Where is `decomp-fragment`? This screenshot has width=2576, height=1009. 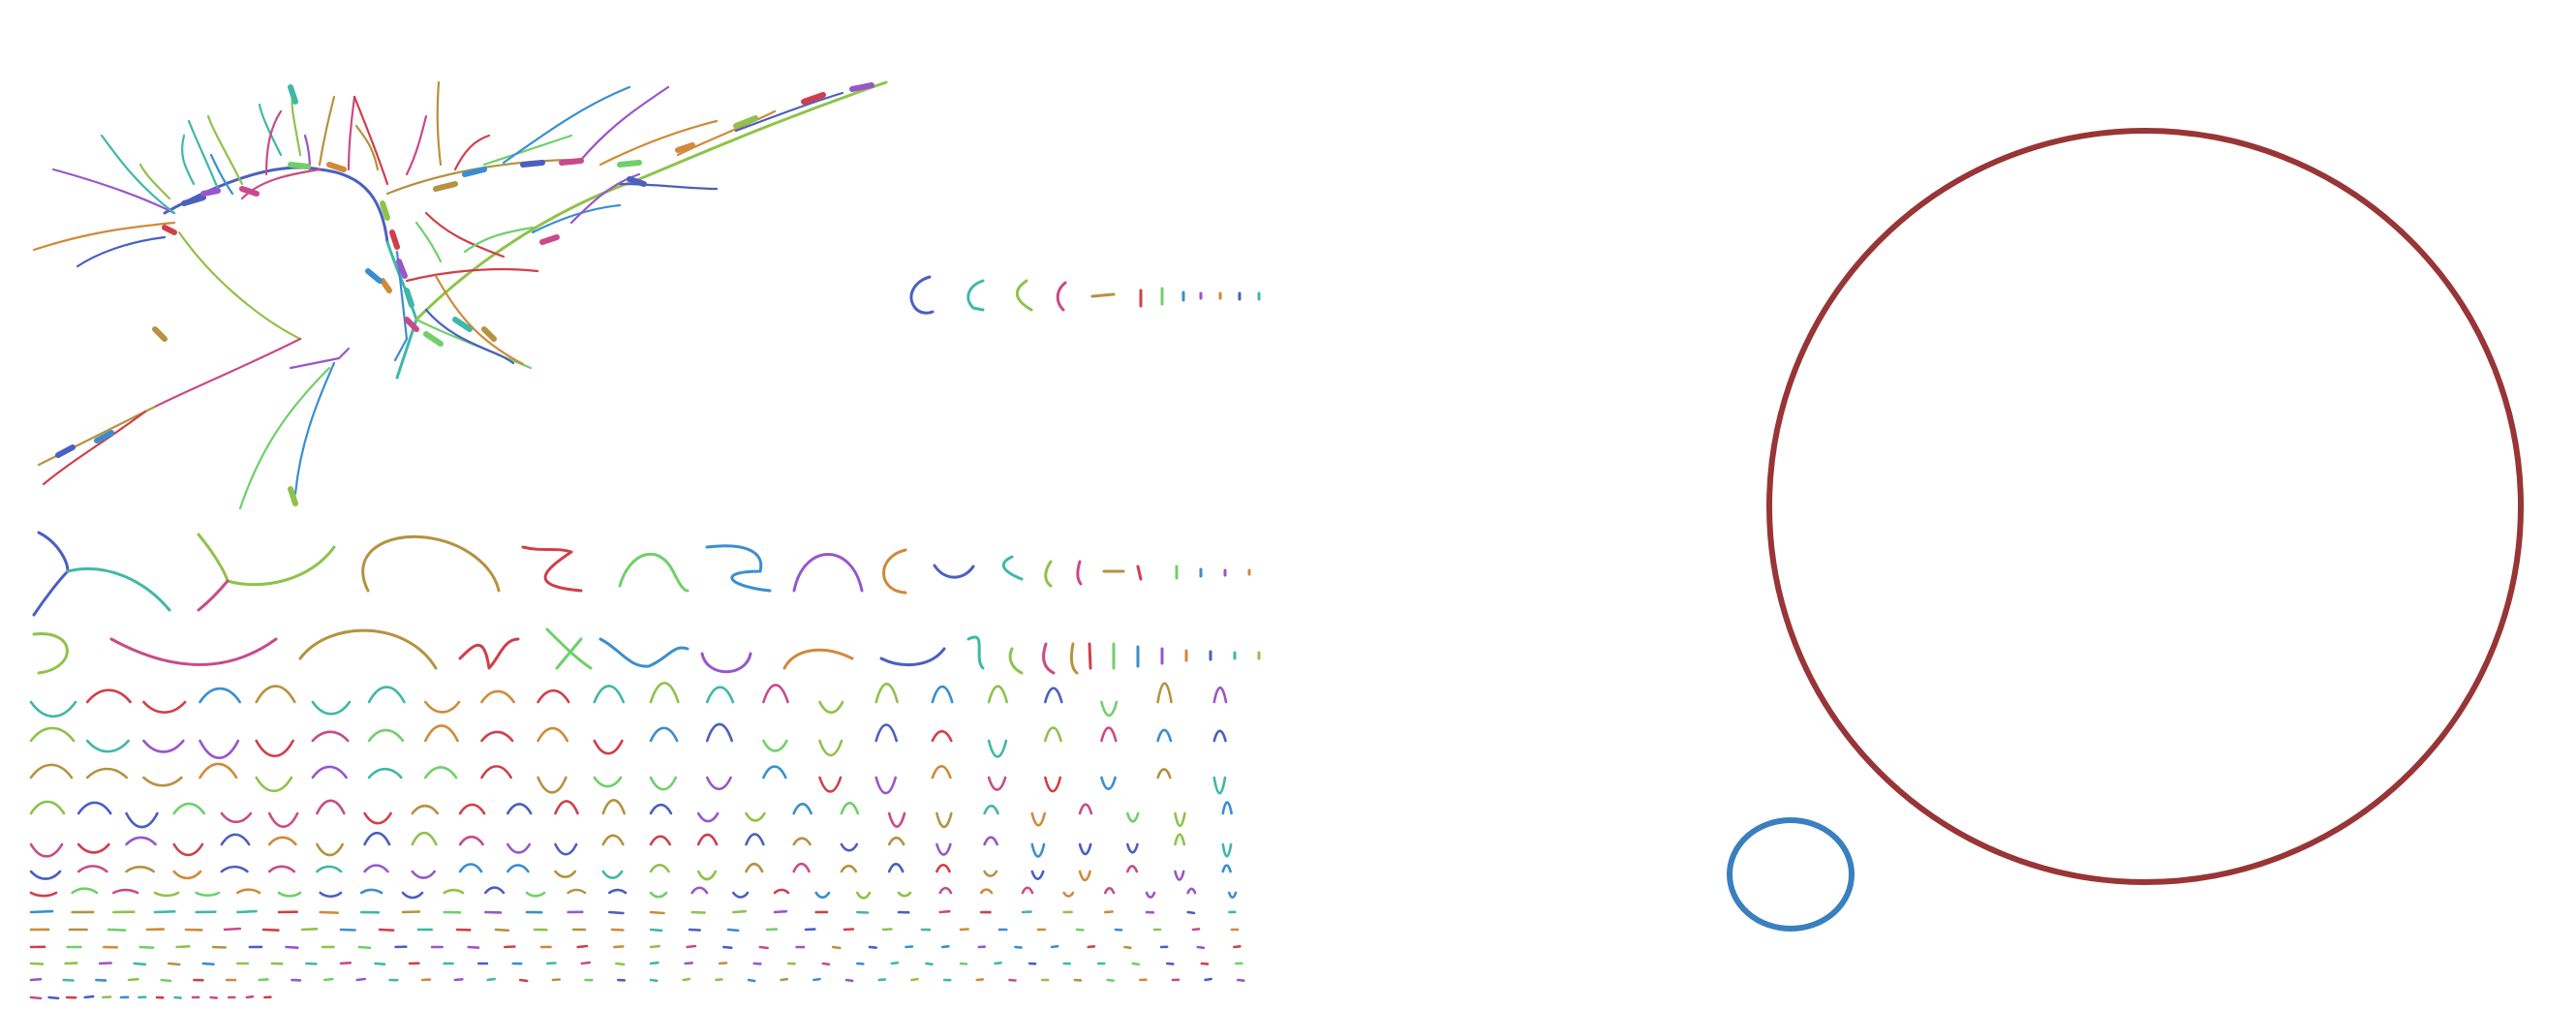 decomp-fragment is located at coordinates (975, 295).